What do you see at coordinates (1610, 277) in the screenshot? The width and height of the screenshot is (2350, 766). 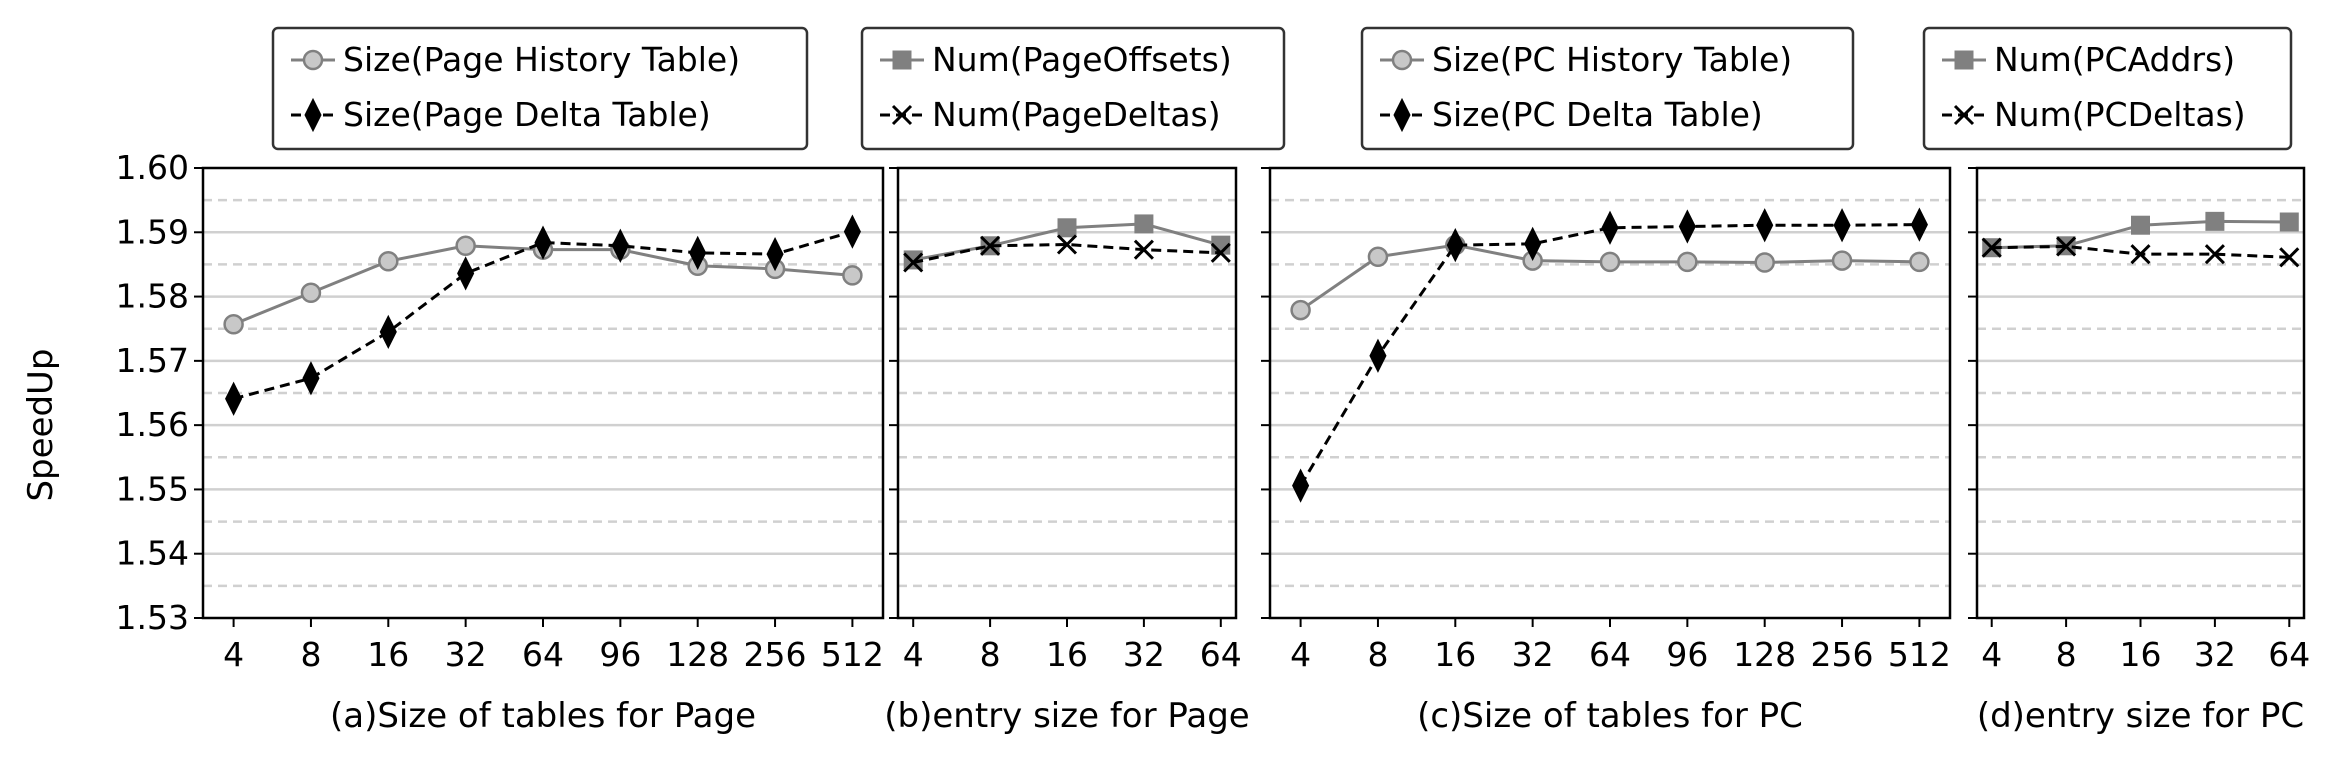 I see `series-size-pc-history-table-` at bounding box center [1610, 277].